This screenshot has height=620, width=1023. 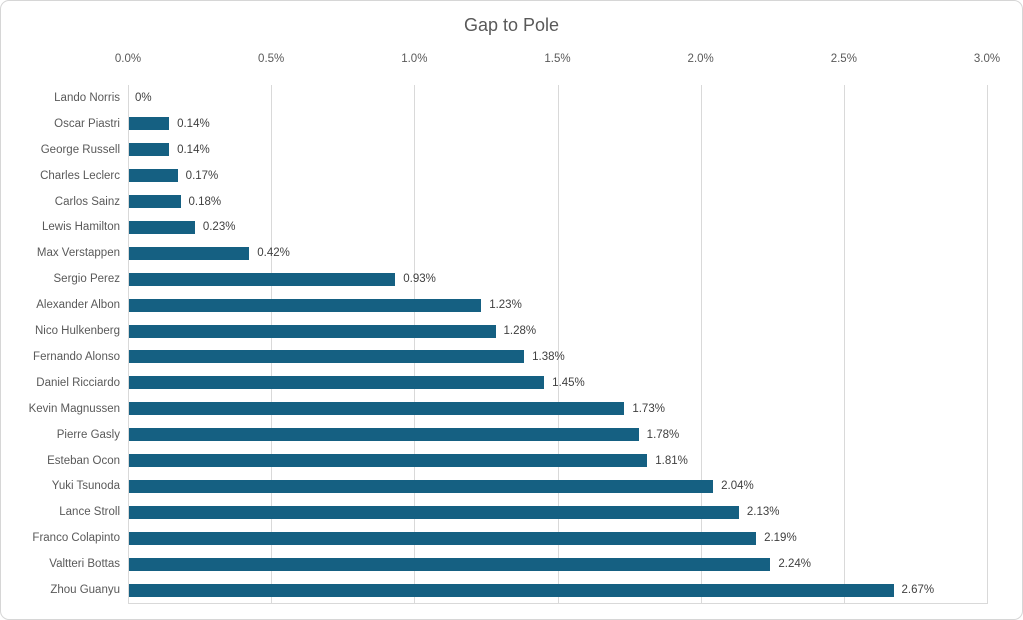 I want to click on bar-value-label: 0.93%, so click(x=419, y=279).